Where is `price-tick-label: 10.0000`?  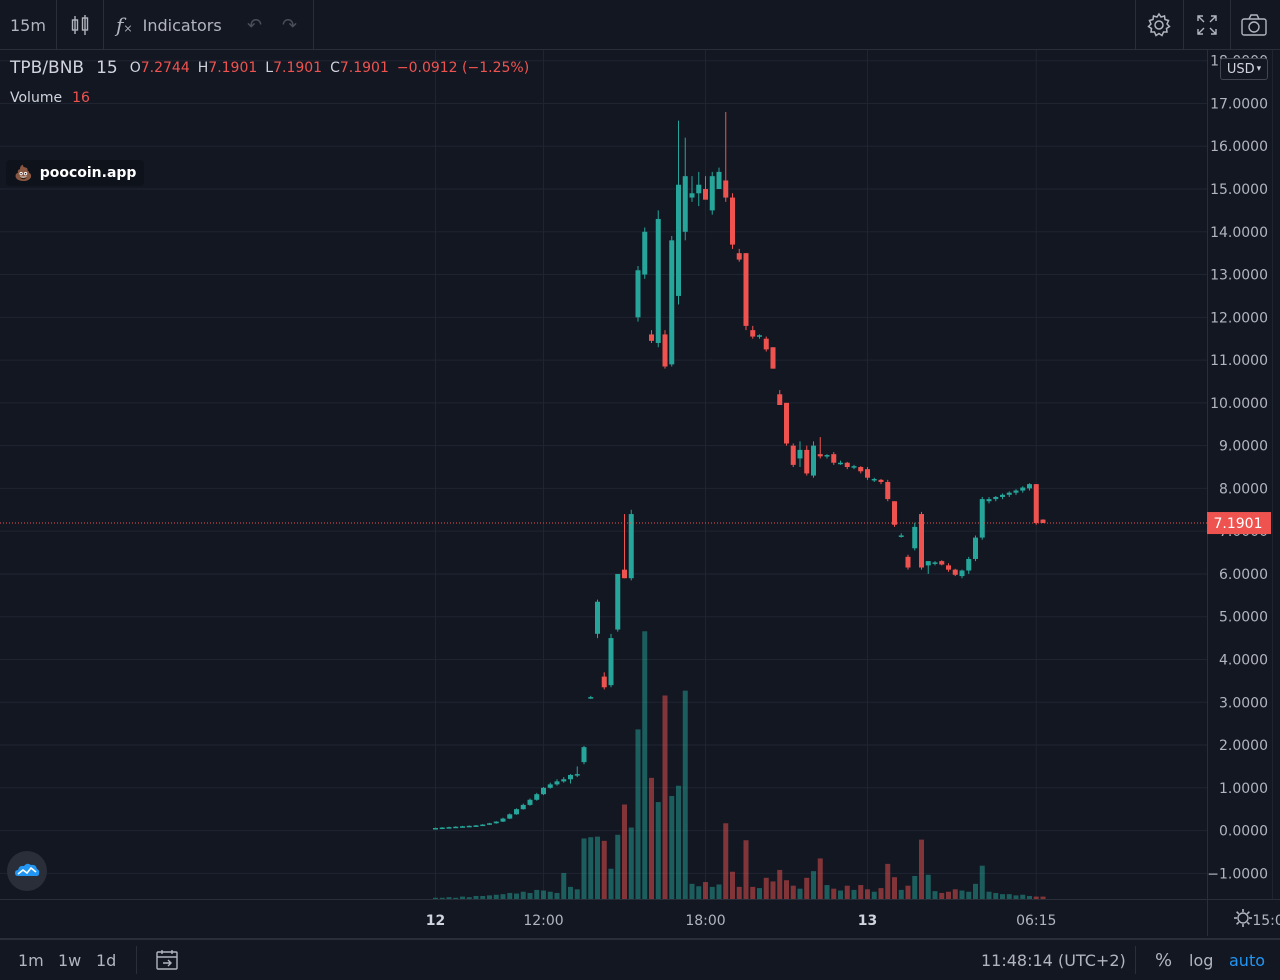 price-tick-label: 10.0000 is located at coordinates (1239, 404).